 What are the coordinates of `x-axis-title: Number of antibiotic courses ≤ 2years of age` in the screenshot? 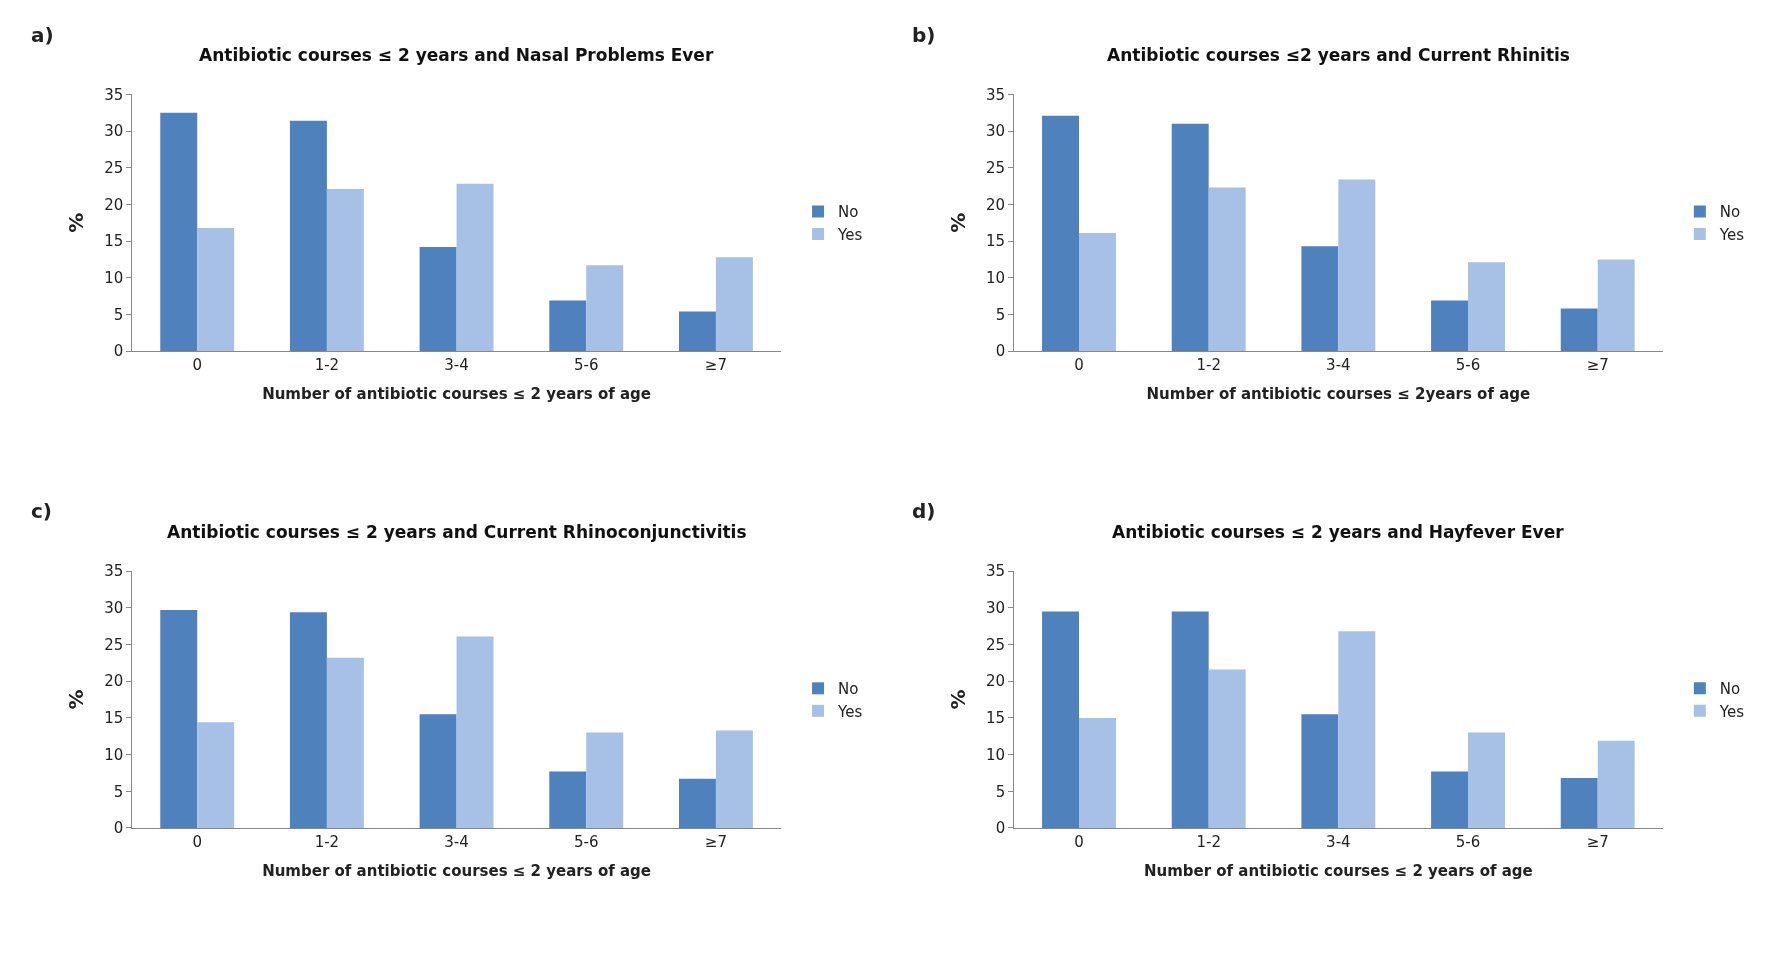 It's located at (1338, 394).